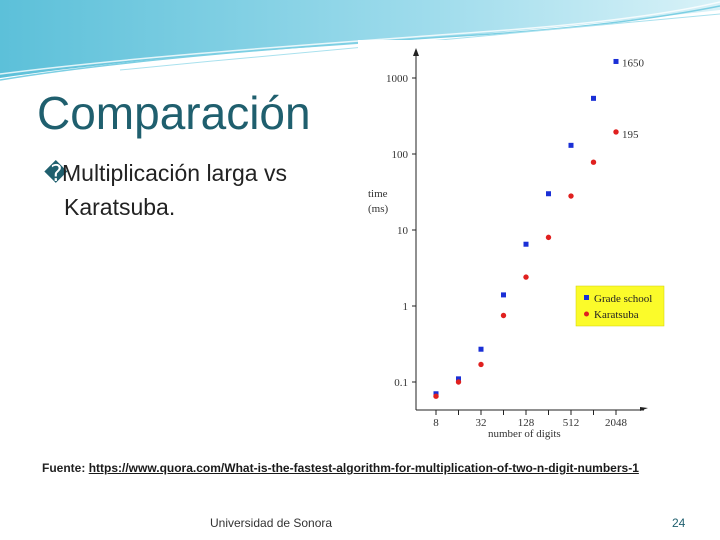 This screenshot has height=540, width=720. I want to click on x-tick-label: 128, so click(526, 423).